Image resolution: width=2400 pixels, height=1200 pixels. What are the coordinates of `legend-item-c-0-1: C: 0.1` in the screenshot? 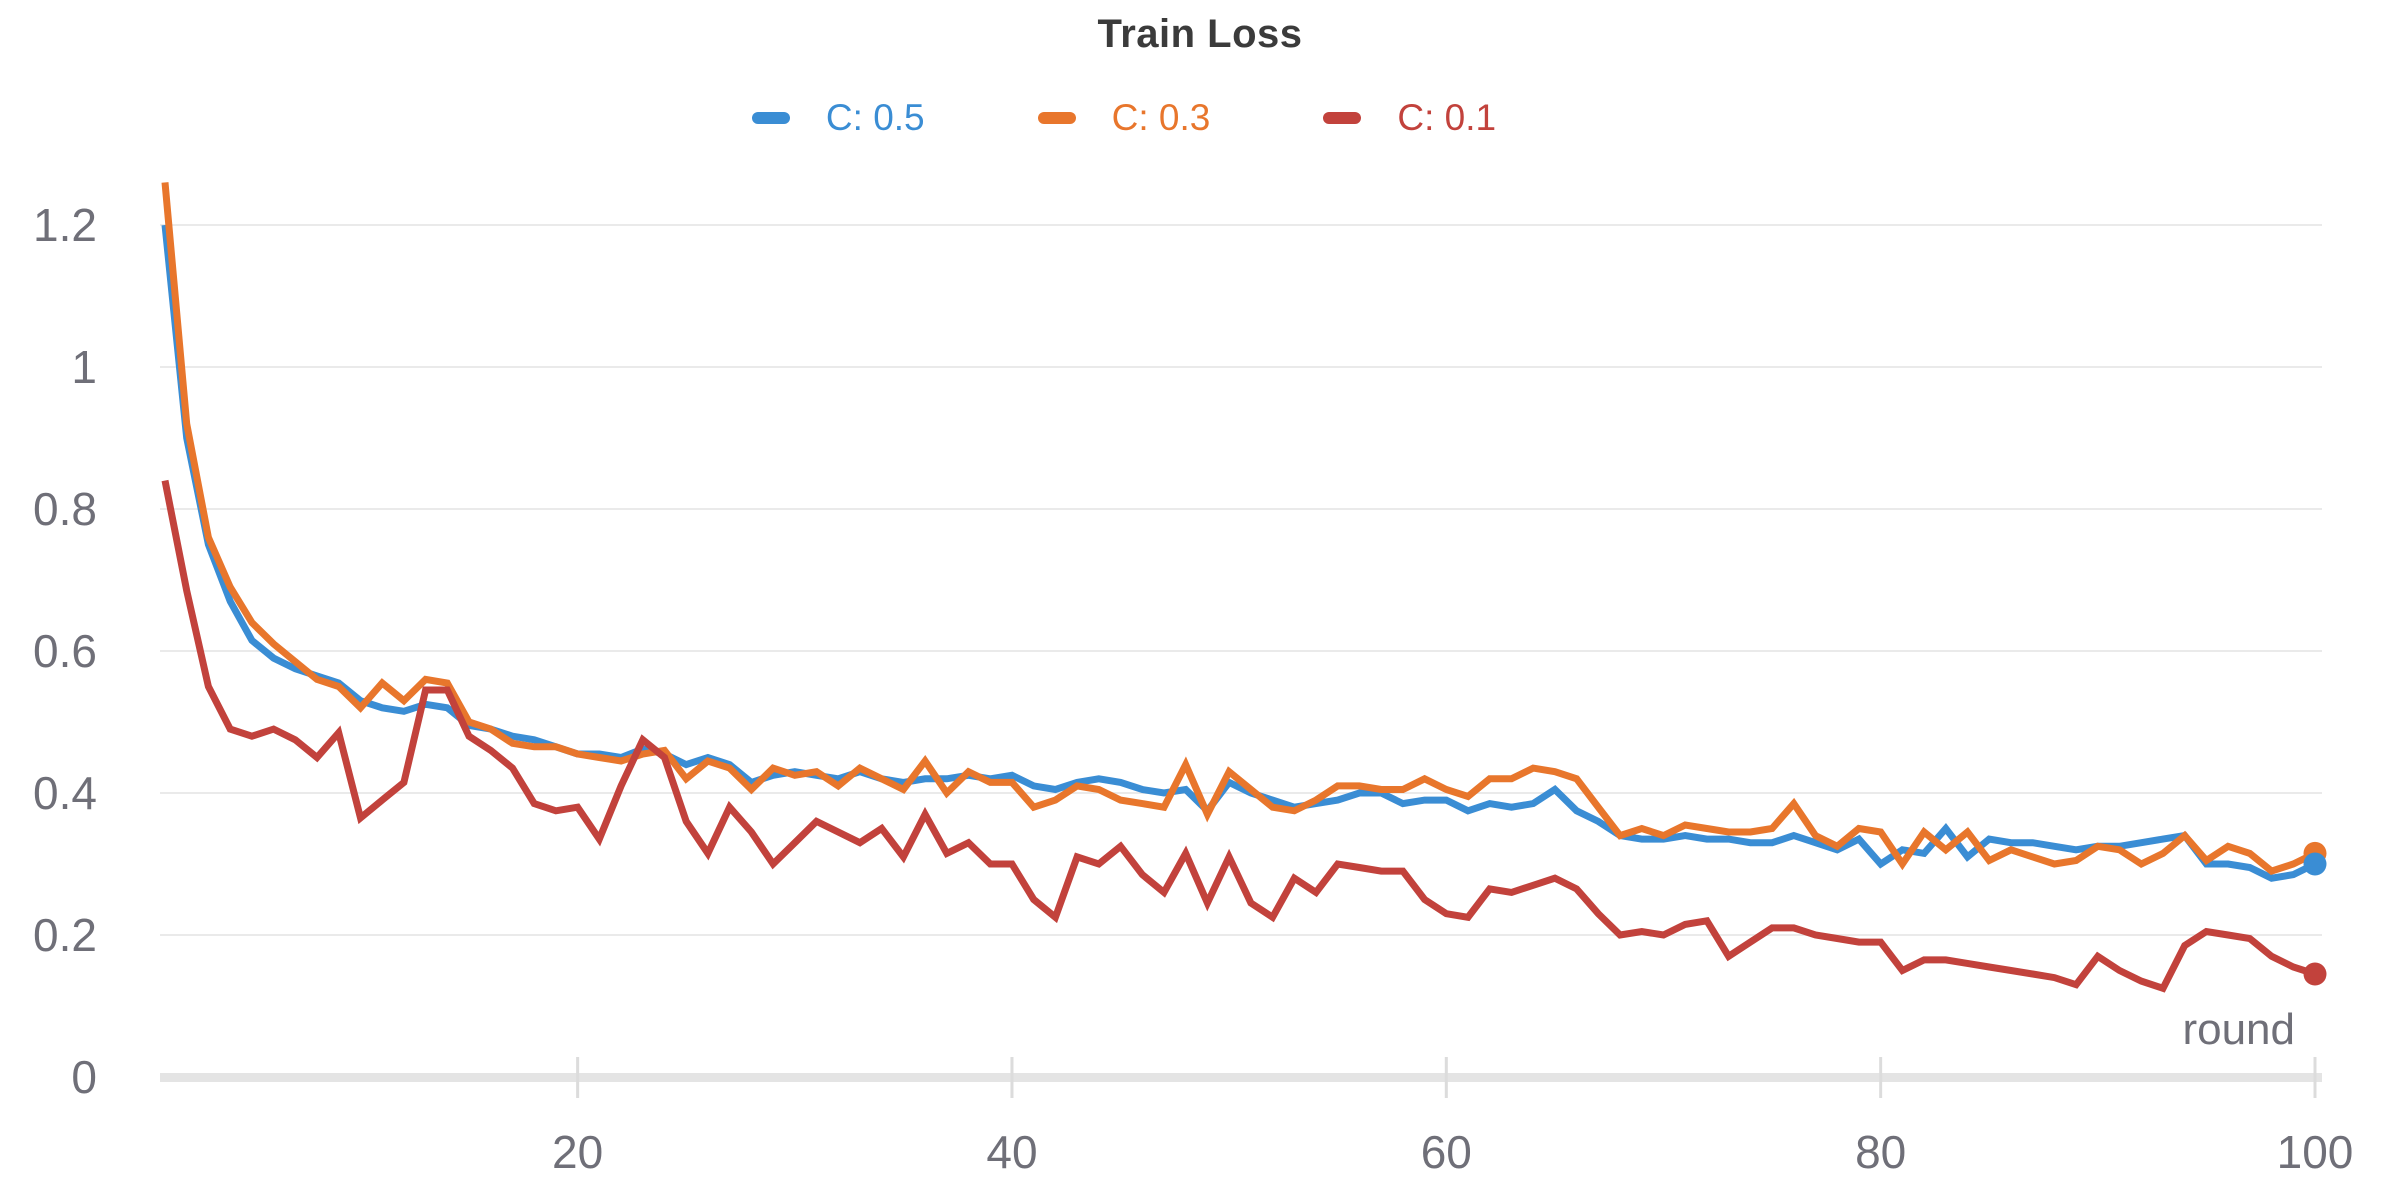 It's located at (1409, 118).